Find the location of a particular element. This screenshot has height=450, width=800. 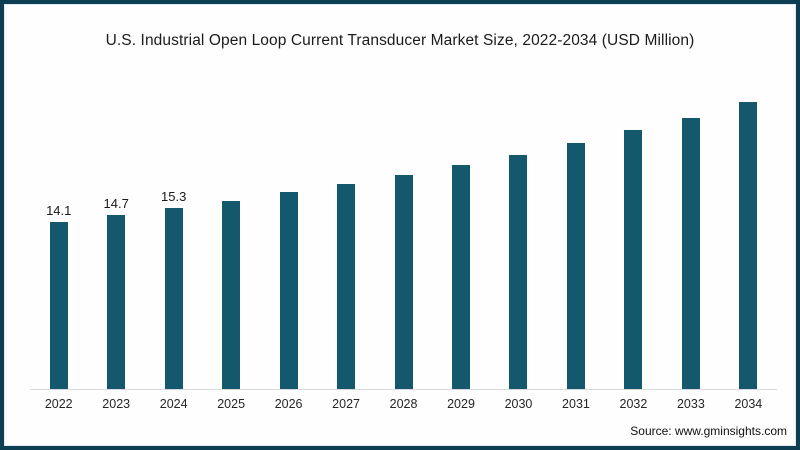

x-tick-2022: 2022 is located at coordinates (58, 404).